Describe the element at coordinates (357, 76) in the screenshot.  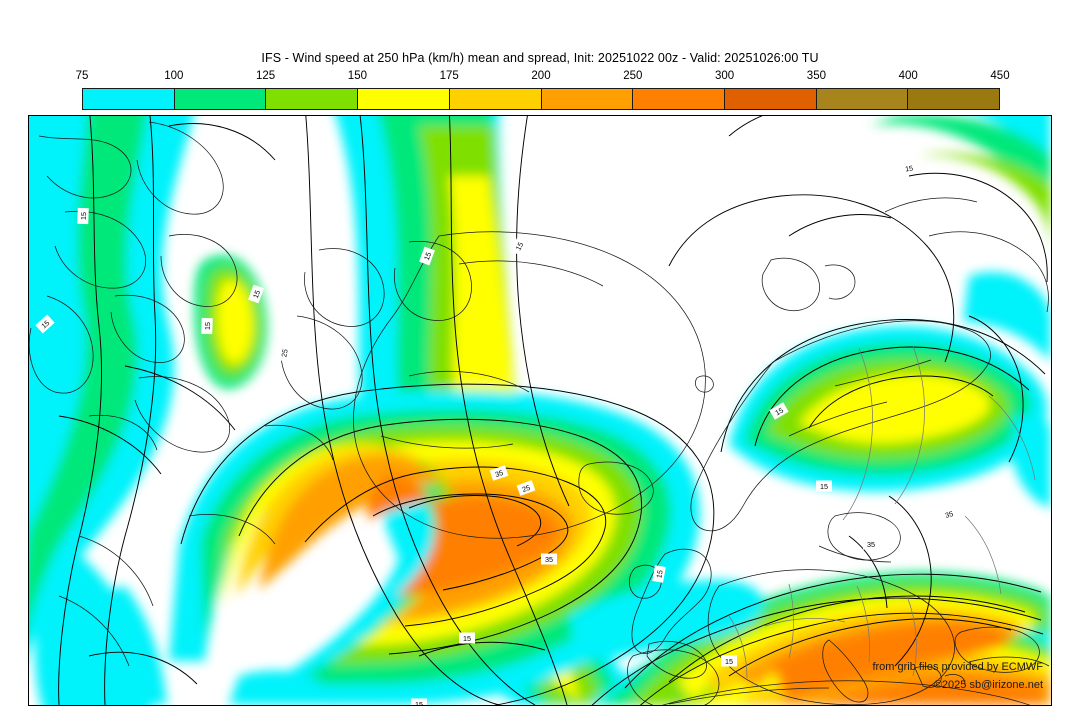
I see `colorbar-tick-label: 150` at that location.